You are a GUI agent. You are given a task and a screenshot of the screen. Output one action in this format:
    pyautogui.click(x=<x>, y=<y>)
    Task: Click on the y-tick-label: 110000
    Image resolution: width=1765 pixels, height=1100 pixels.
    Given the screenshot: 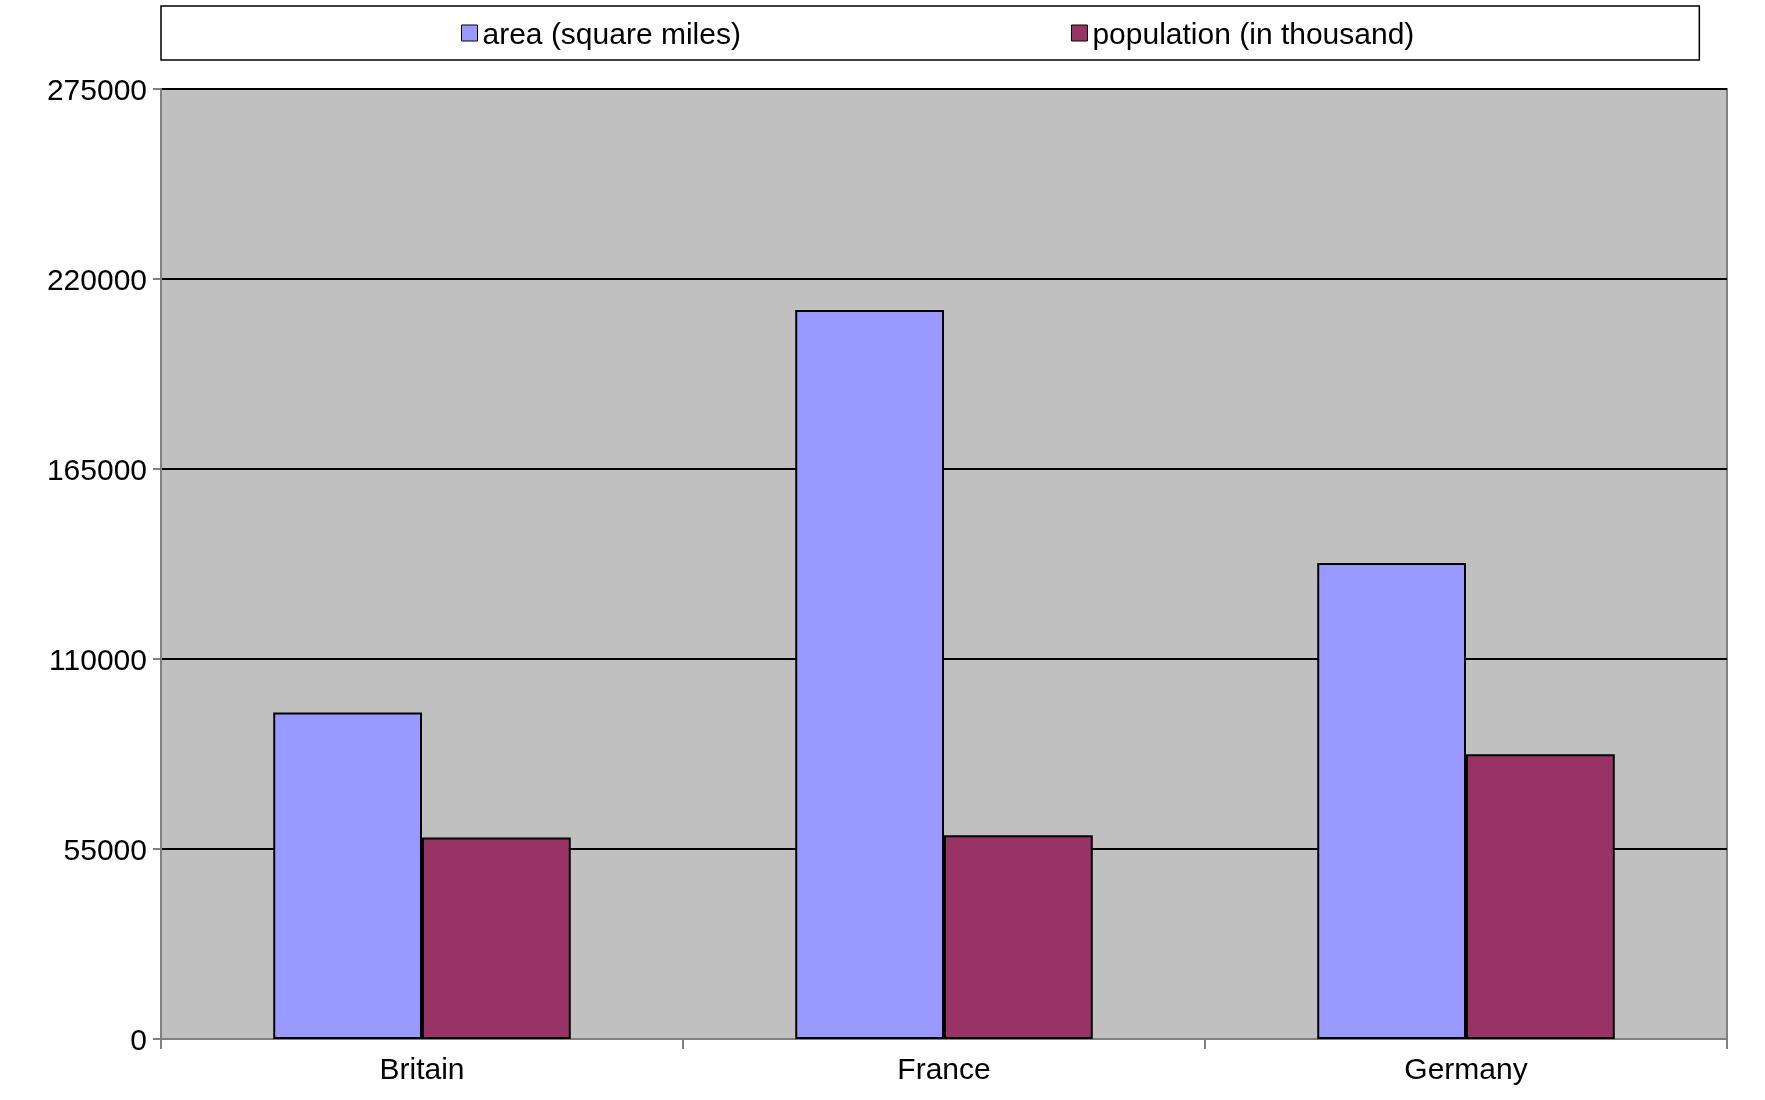 What is the action you would take?
    pyautogui.click(x=98, y=659)
    